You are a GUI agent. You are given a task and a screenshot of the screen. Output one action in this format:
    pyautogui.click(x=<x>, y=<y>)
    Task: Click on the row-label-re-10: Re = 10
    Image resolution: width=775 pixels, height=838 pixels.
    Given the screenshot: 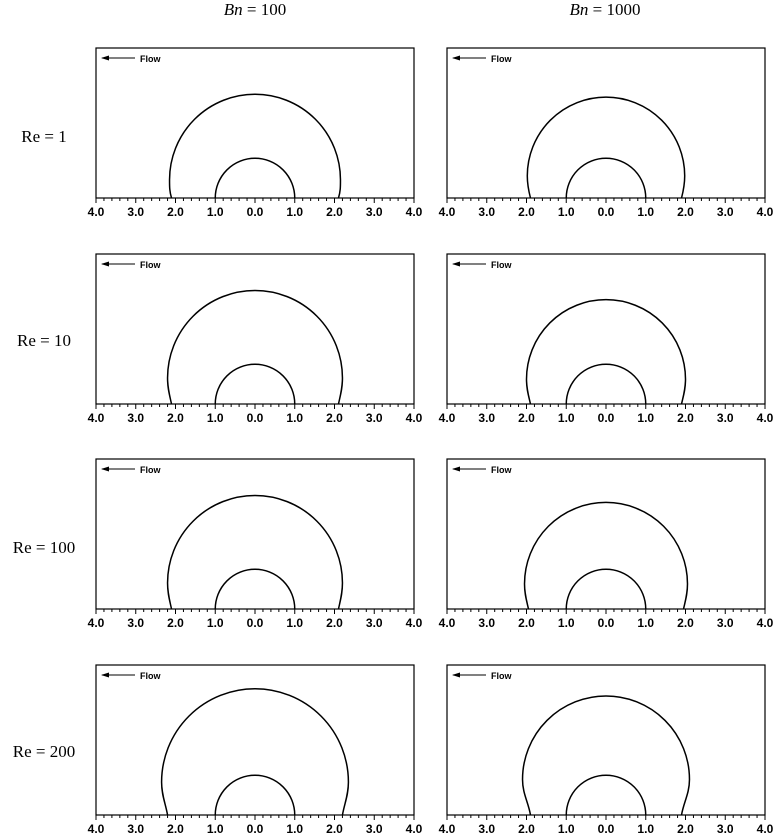 What is the action you would take?
    pyautogui.click(x=44, y=340)
    